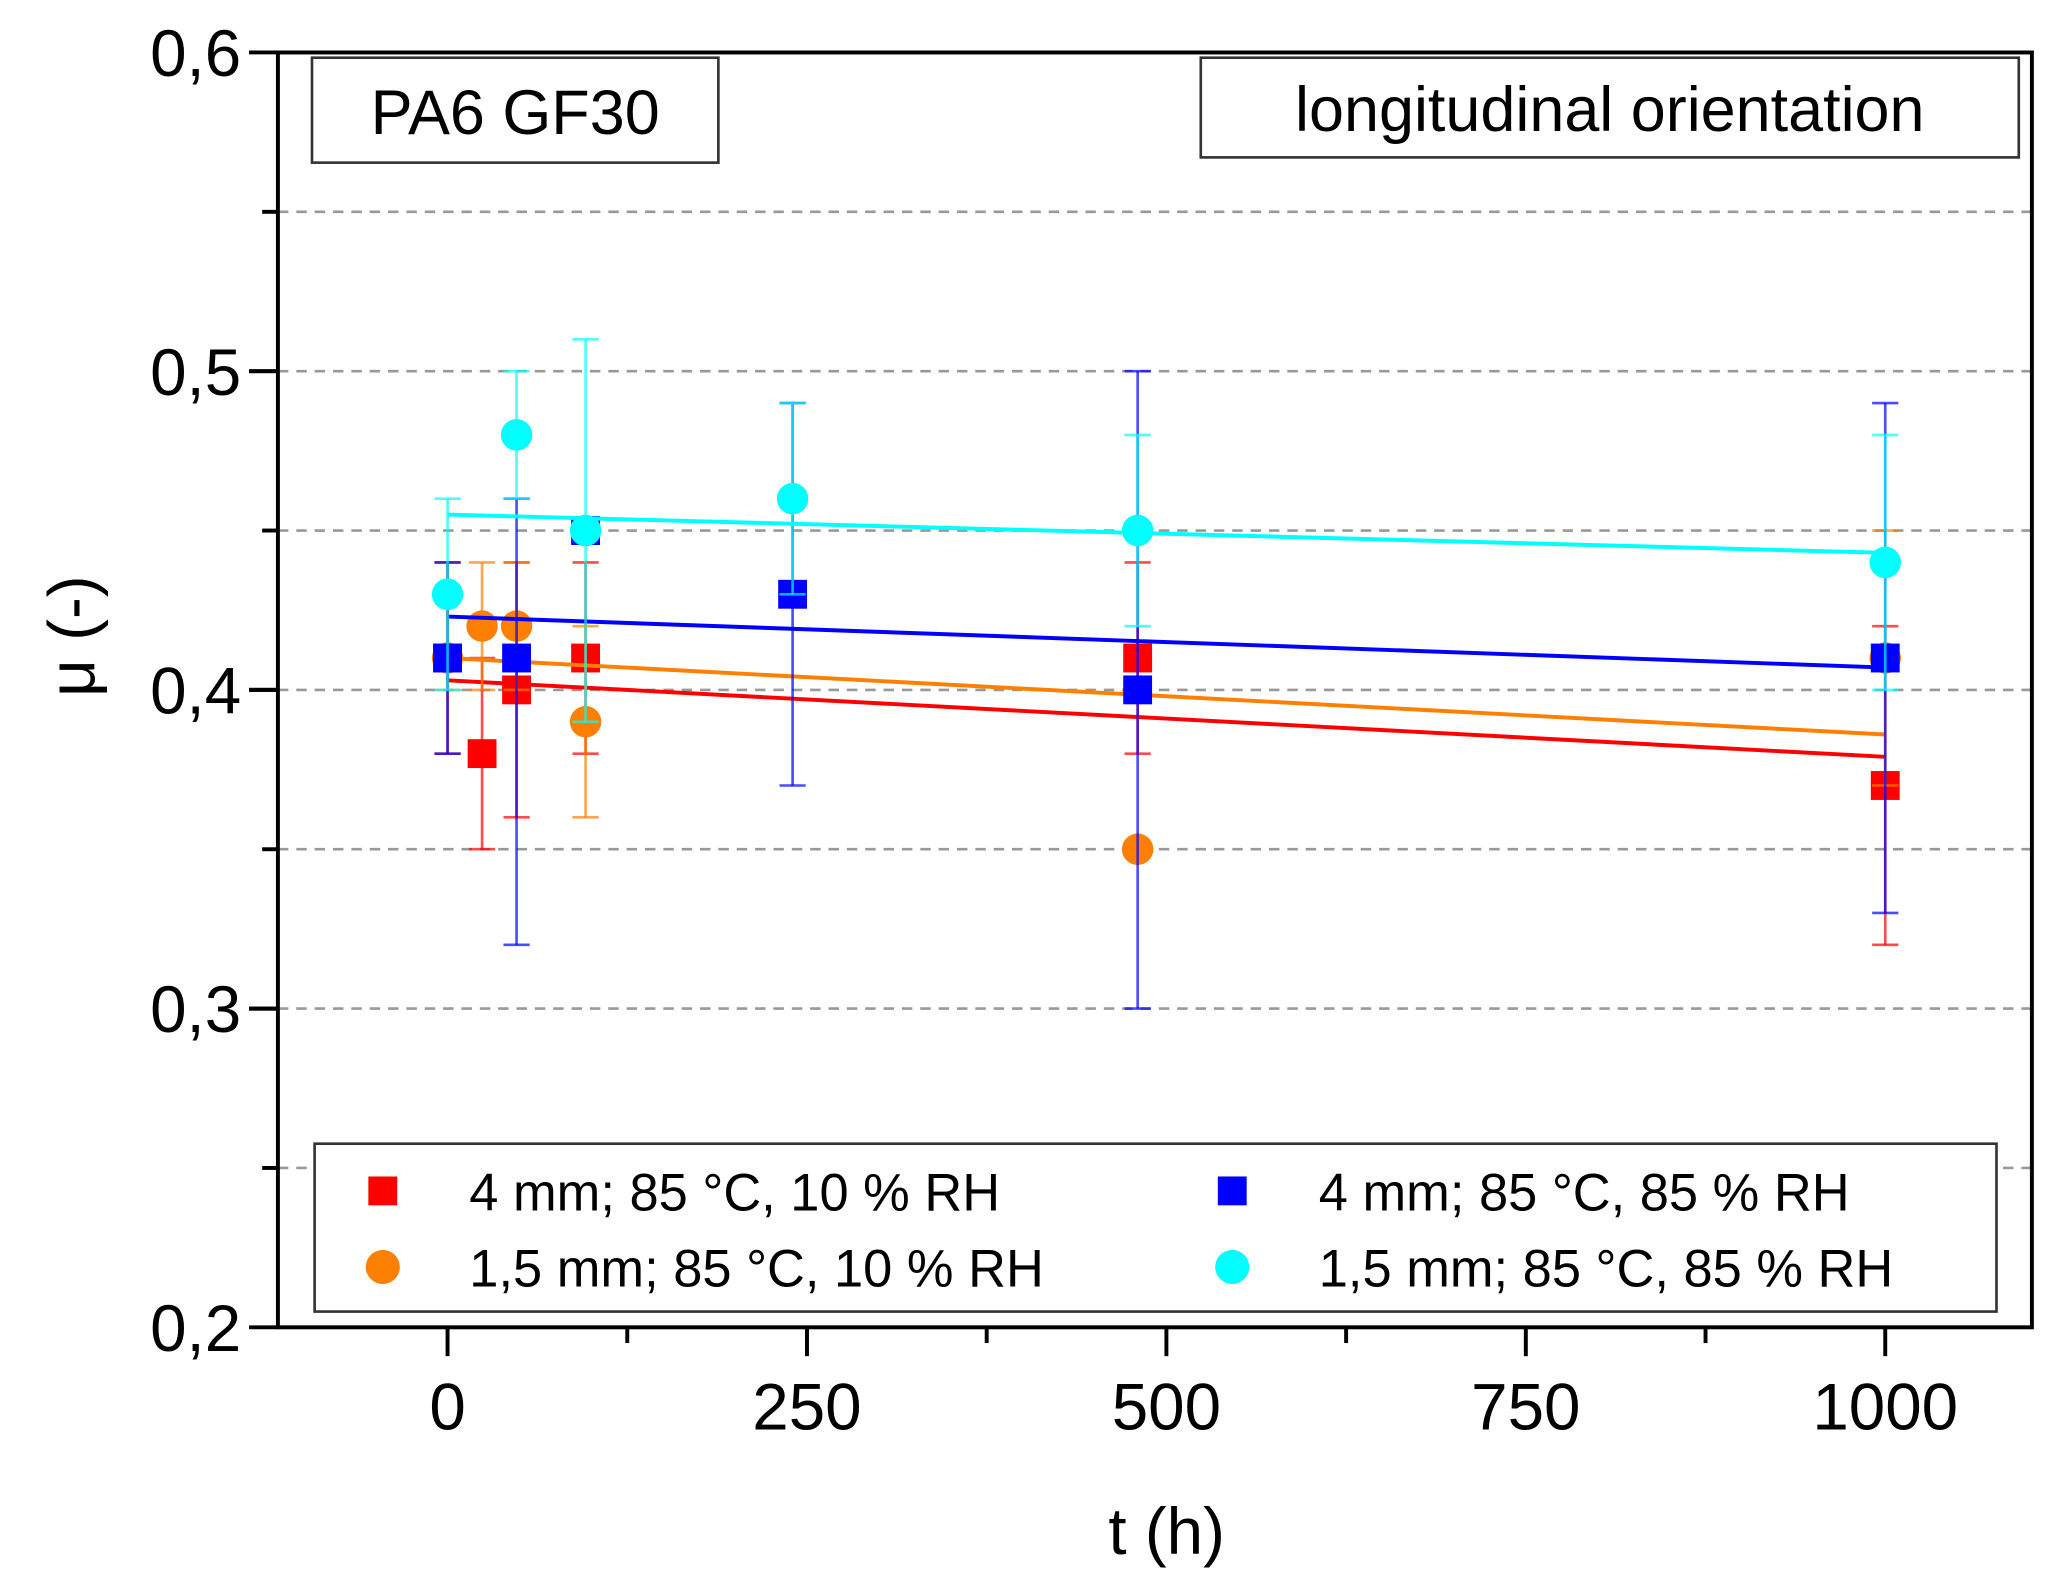  What do you see at coordinates (515, 113) in the screenshot?
I see `material-label: PA6 GF30` at bounding box center [515, 113].